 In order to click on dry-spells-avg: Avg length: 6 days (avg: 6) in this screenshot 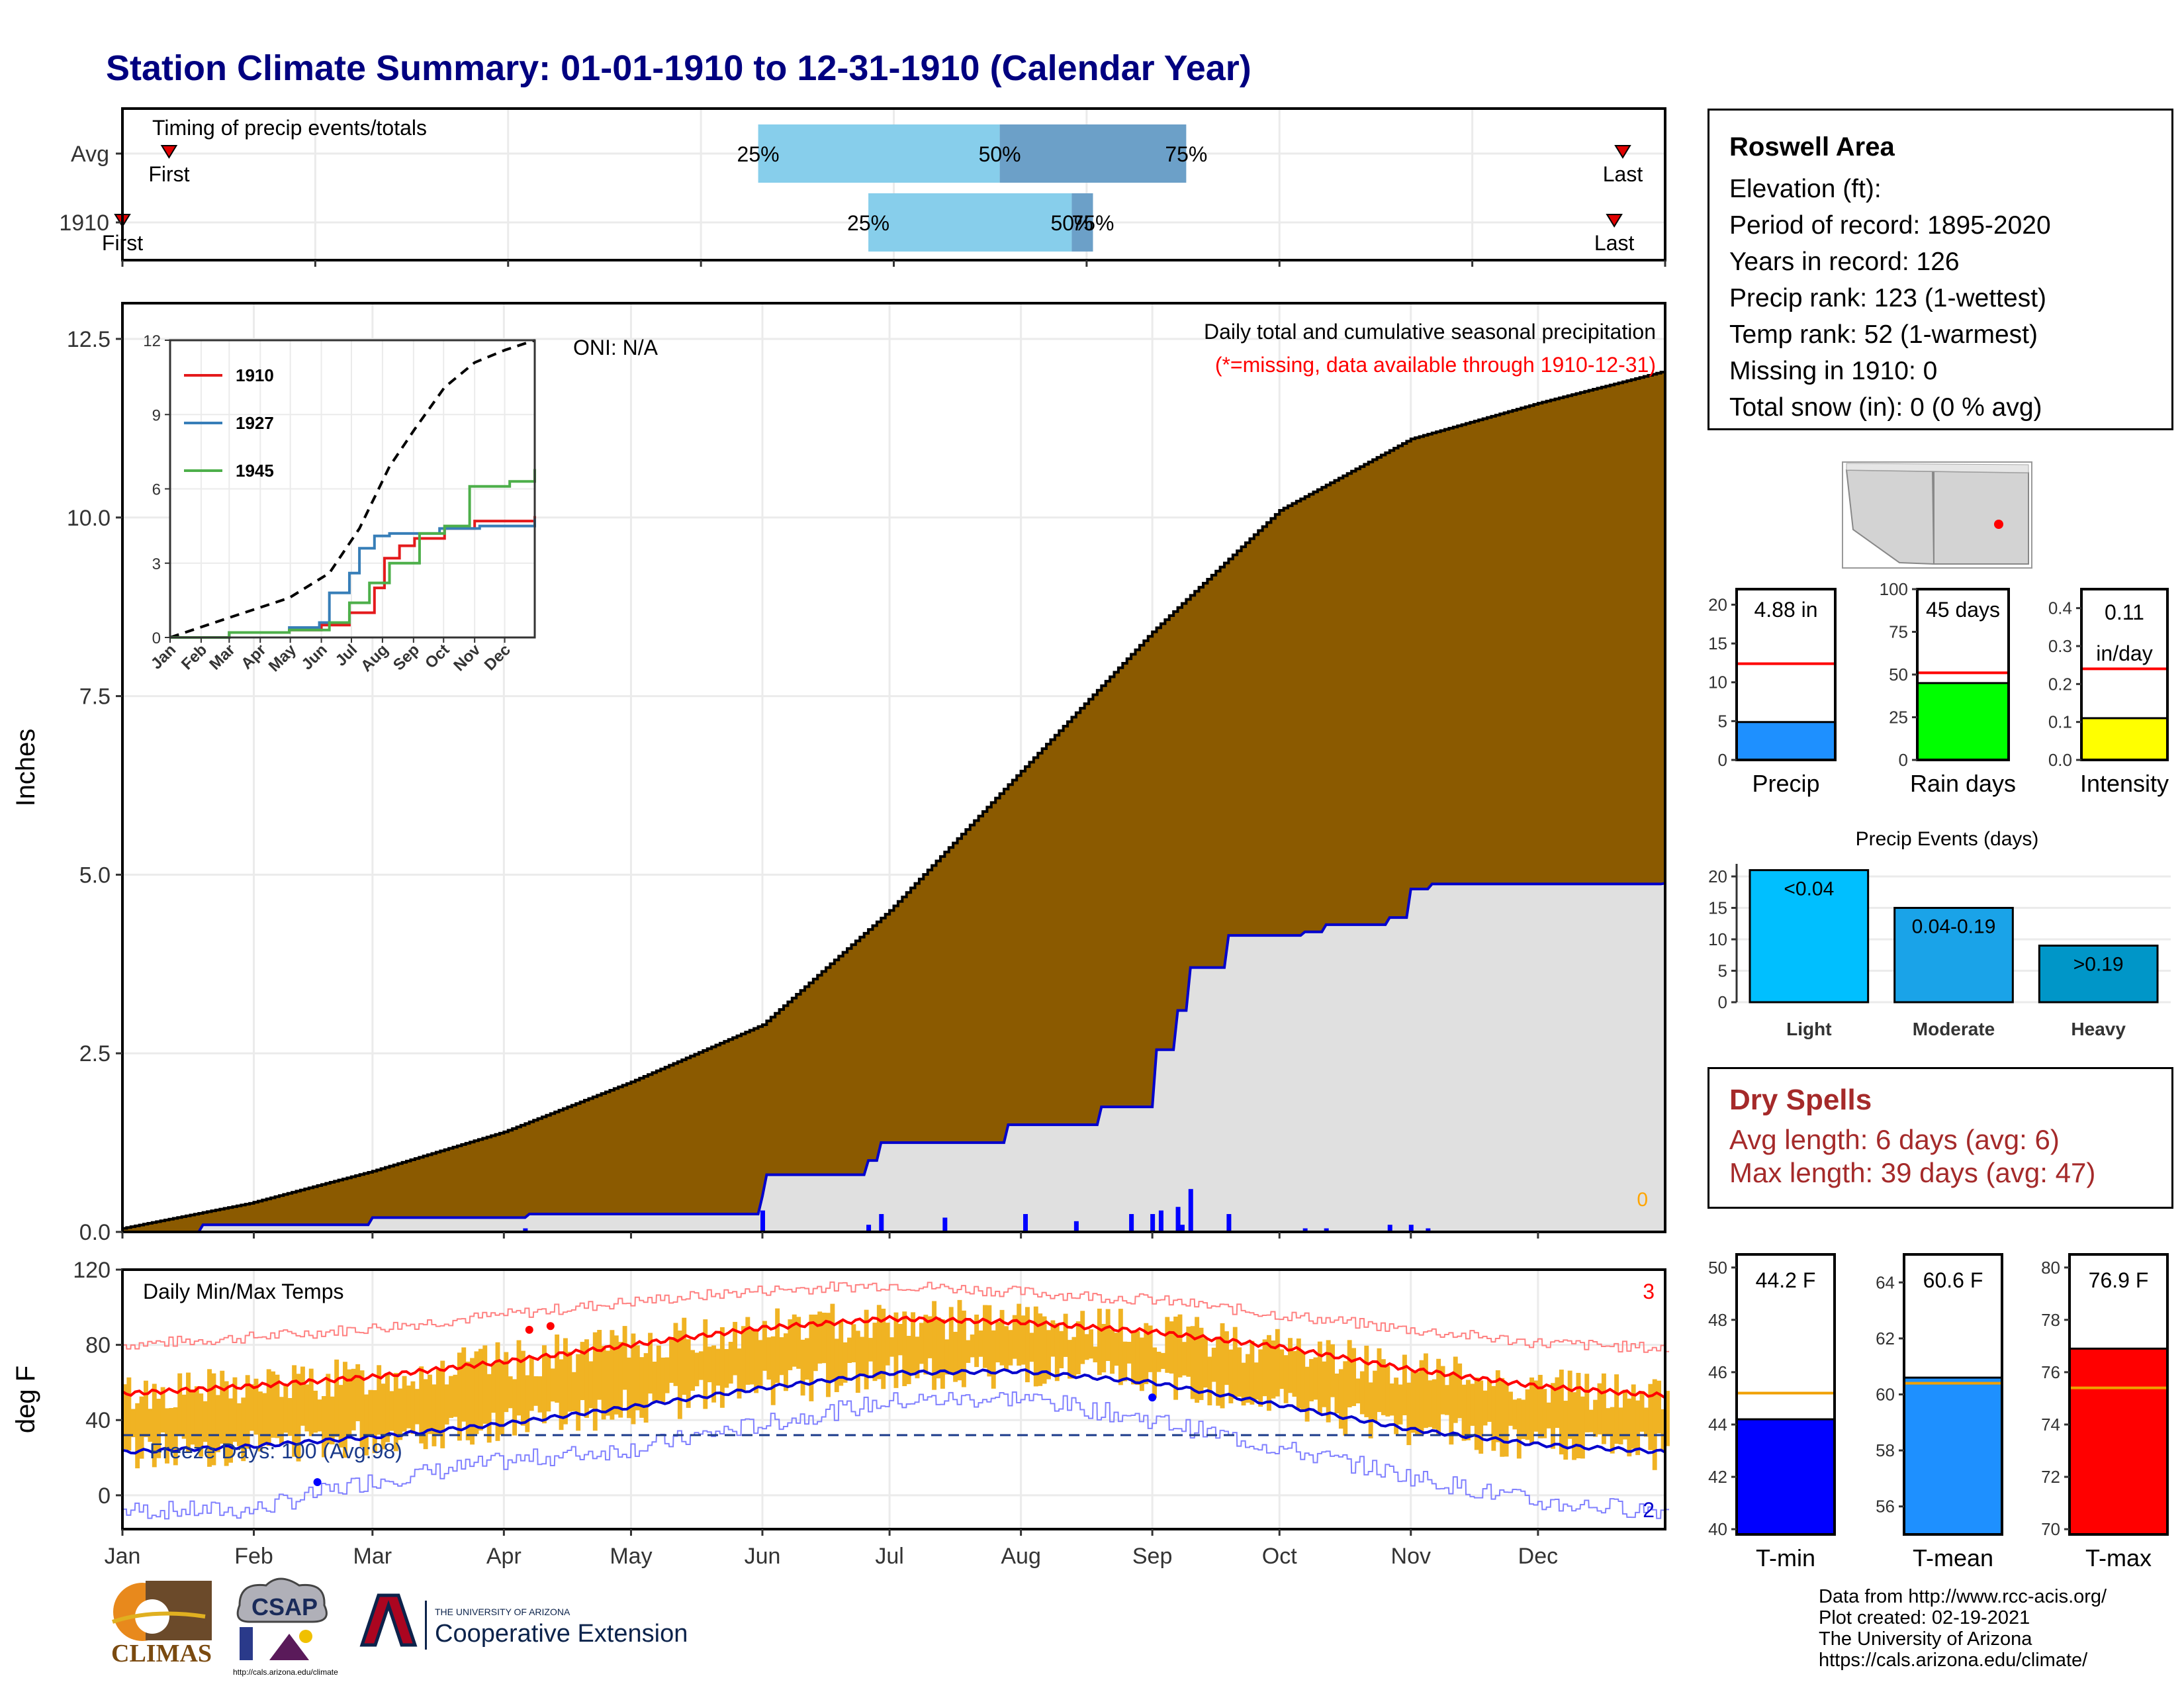, I will do `click(1894, 1139)`.